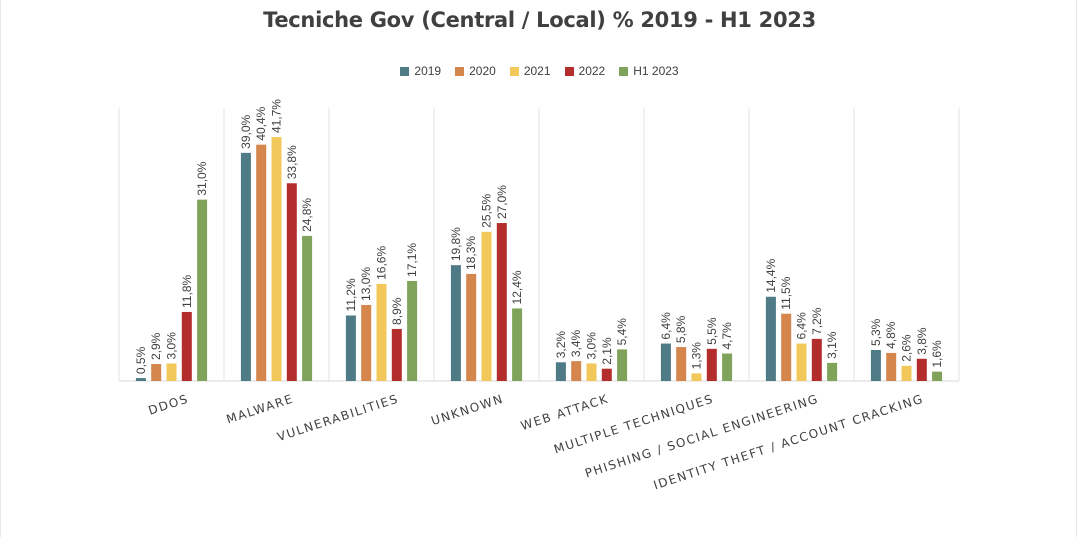 This screenshot has width=1077, height=537. What do you see at coordinates (876, 332) in the screenshot?
I see `data-label: 5,3%` at bounding box center [876, 332].